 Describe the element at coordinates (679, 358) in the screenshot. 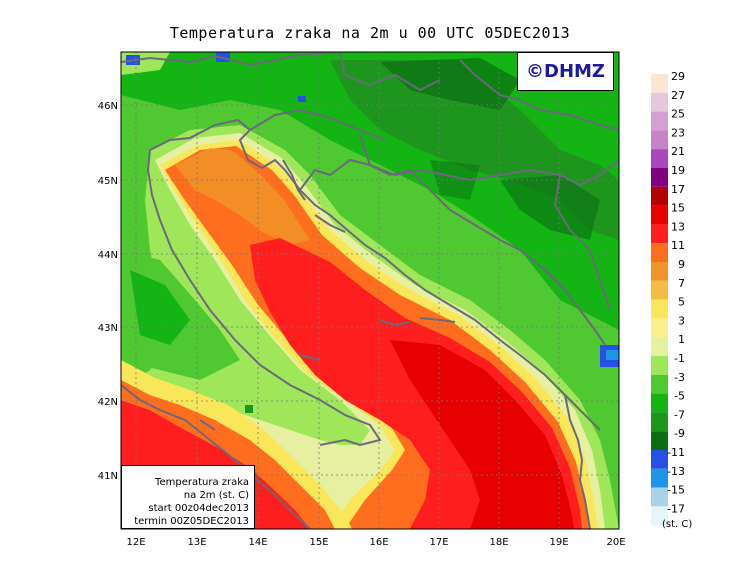

I see `legend-label: -1` at that location.